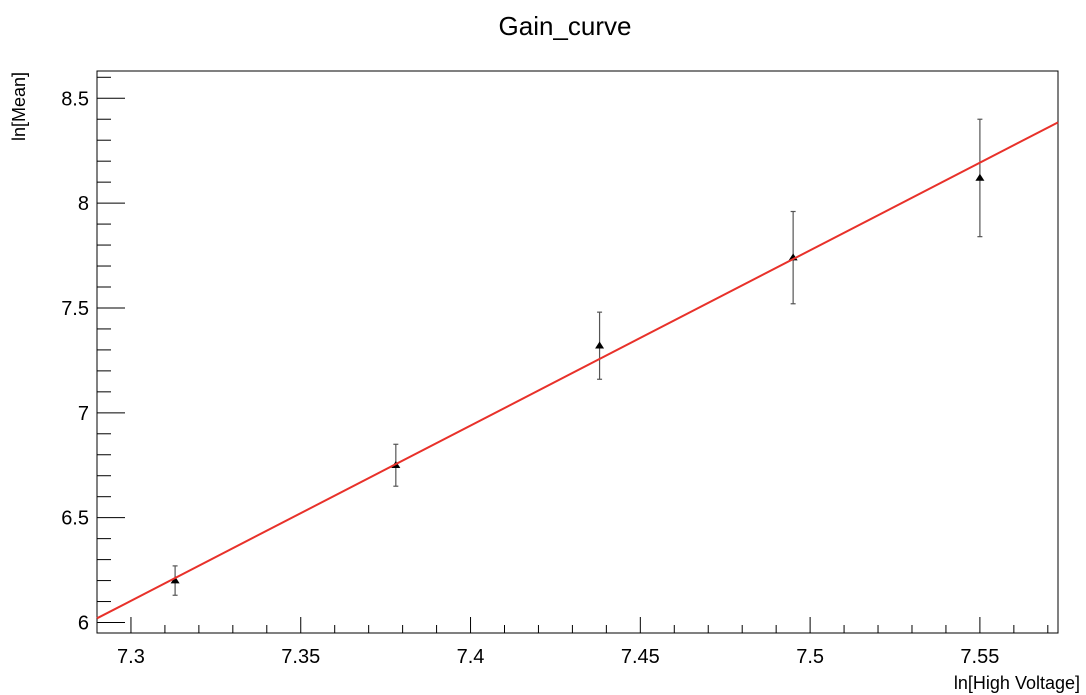  I want to click on x-tick-label: 7.5, so click(810, 657).